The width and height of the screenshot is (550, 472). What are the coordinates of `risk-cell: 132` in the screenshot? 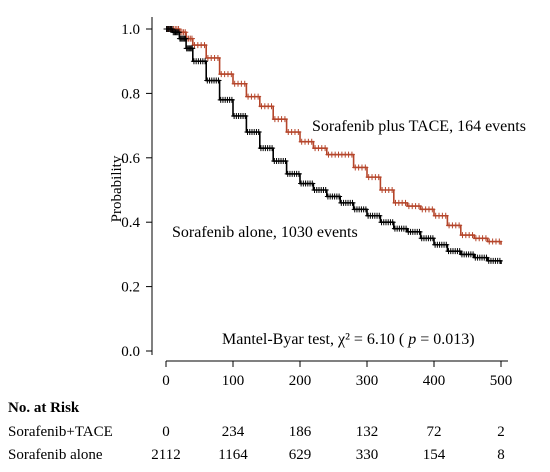 It's located at (367, 432).